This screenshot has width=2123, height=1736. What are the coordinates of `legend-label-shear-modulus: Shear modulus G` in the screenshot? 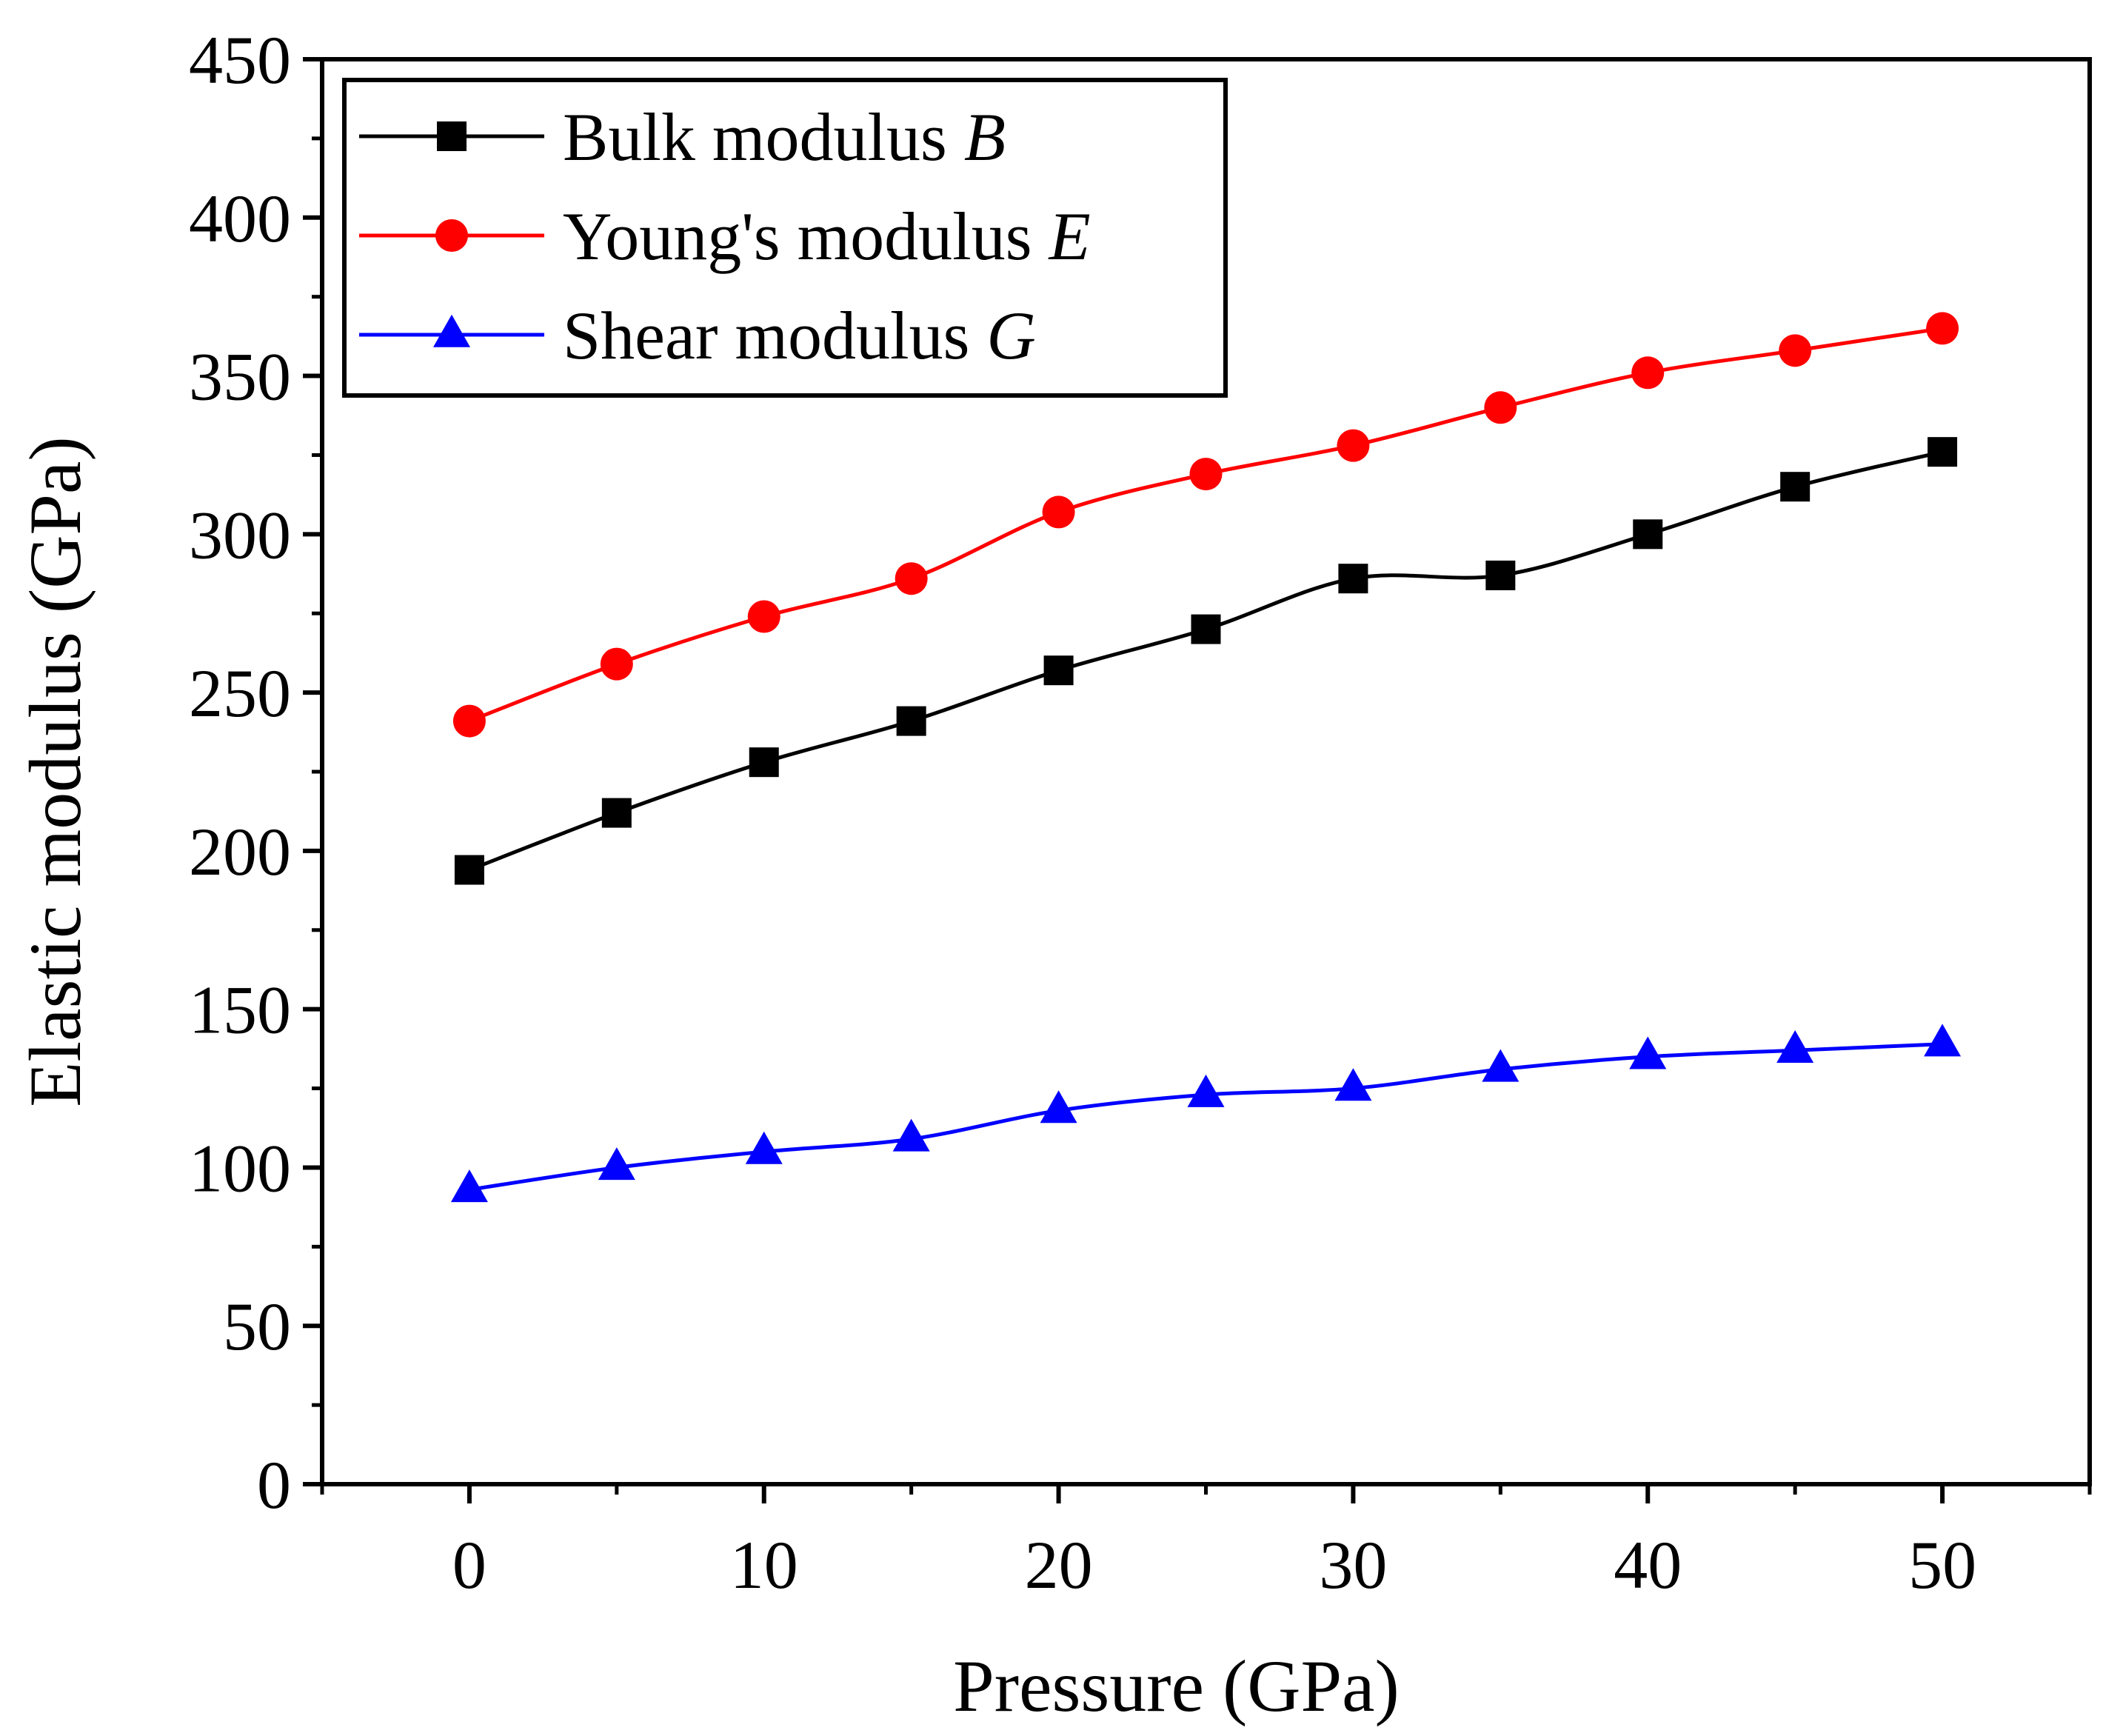 It's located at (799, 335).